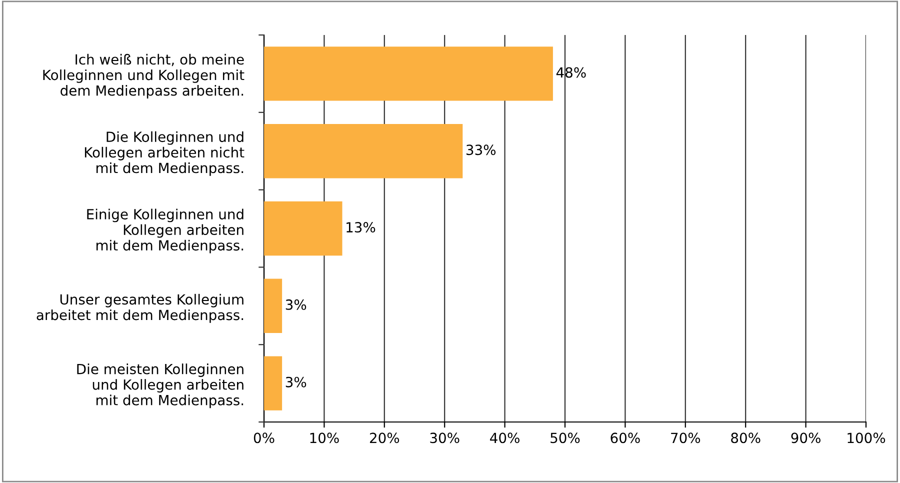 The image size is (900, 483). Describe the element at coordinates (625, 438) in the screenshot. I see `x-tick-label: 60%` at that location.